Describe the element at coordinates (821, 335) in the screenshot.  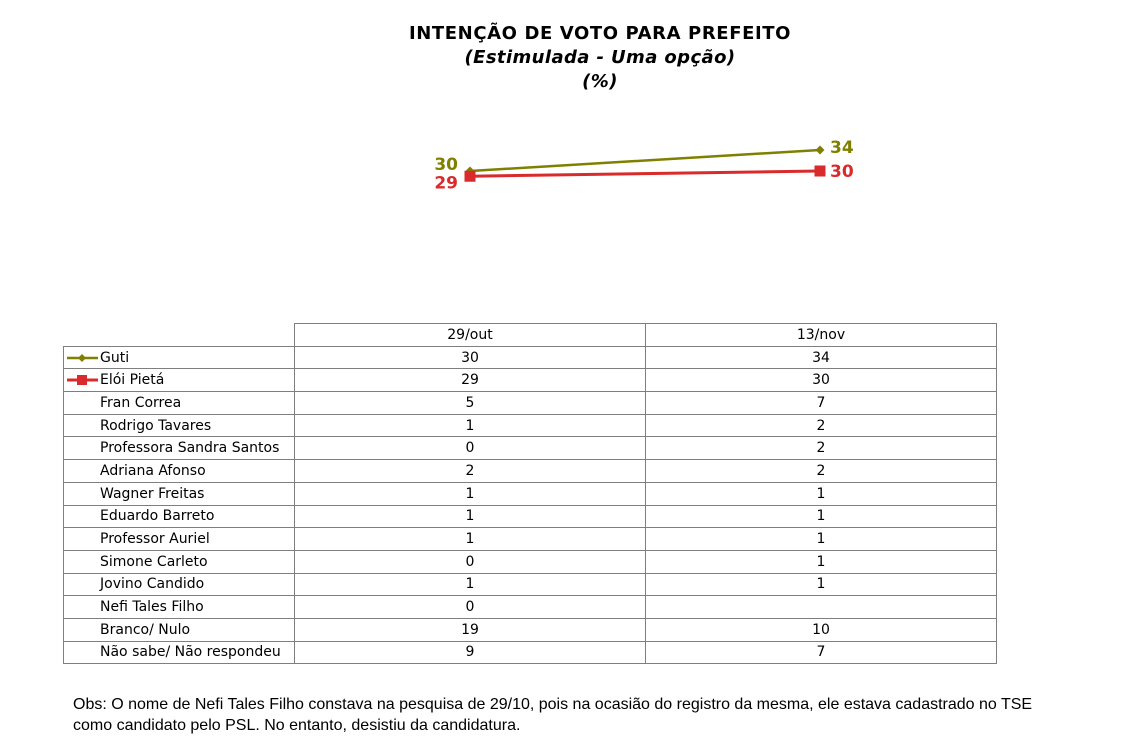
I see `column-header-2: 13/nov` at that location.